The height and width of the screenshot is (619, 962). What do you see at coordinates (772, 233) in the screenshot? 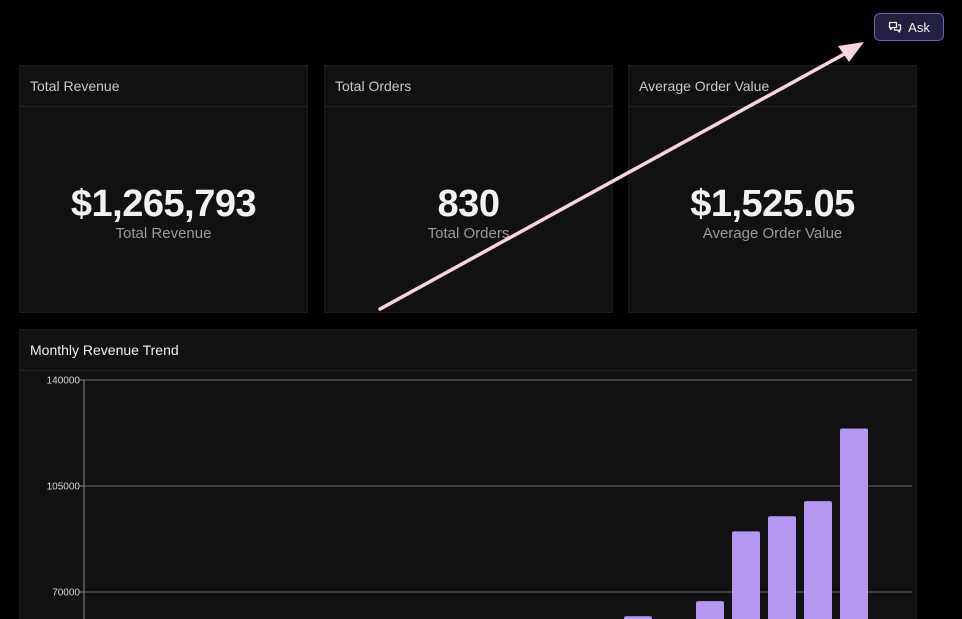
I see `kpi-label: Average Order Value` at bounding box center [772, 233].